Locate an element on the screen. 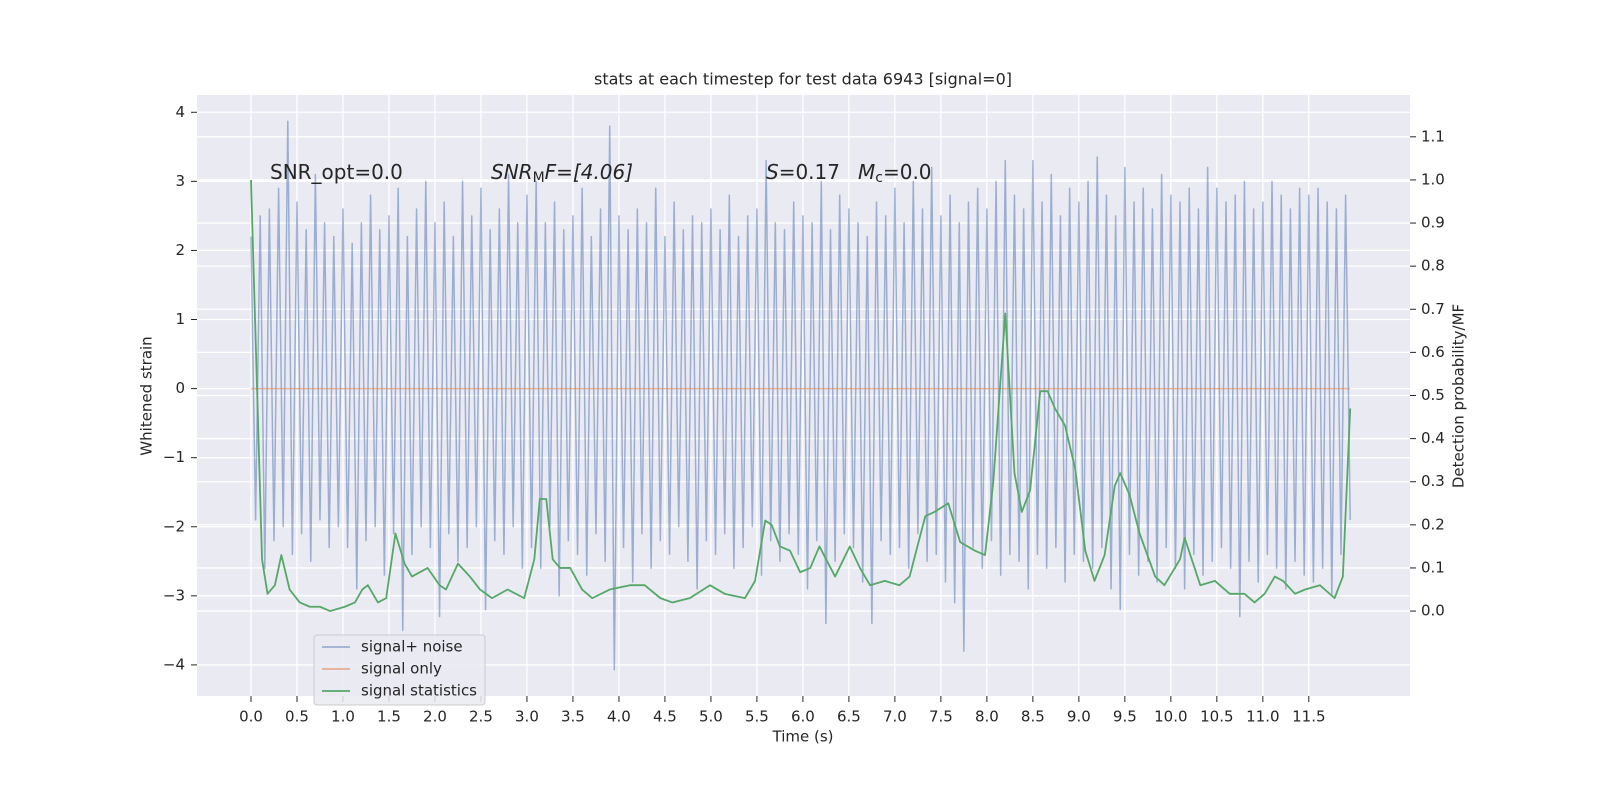  annotation-part: =0.17 is located at coordinates (809, 172).